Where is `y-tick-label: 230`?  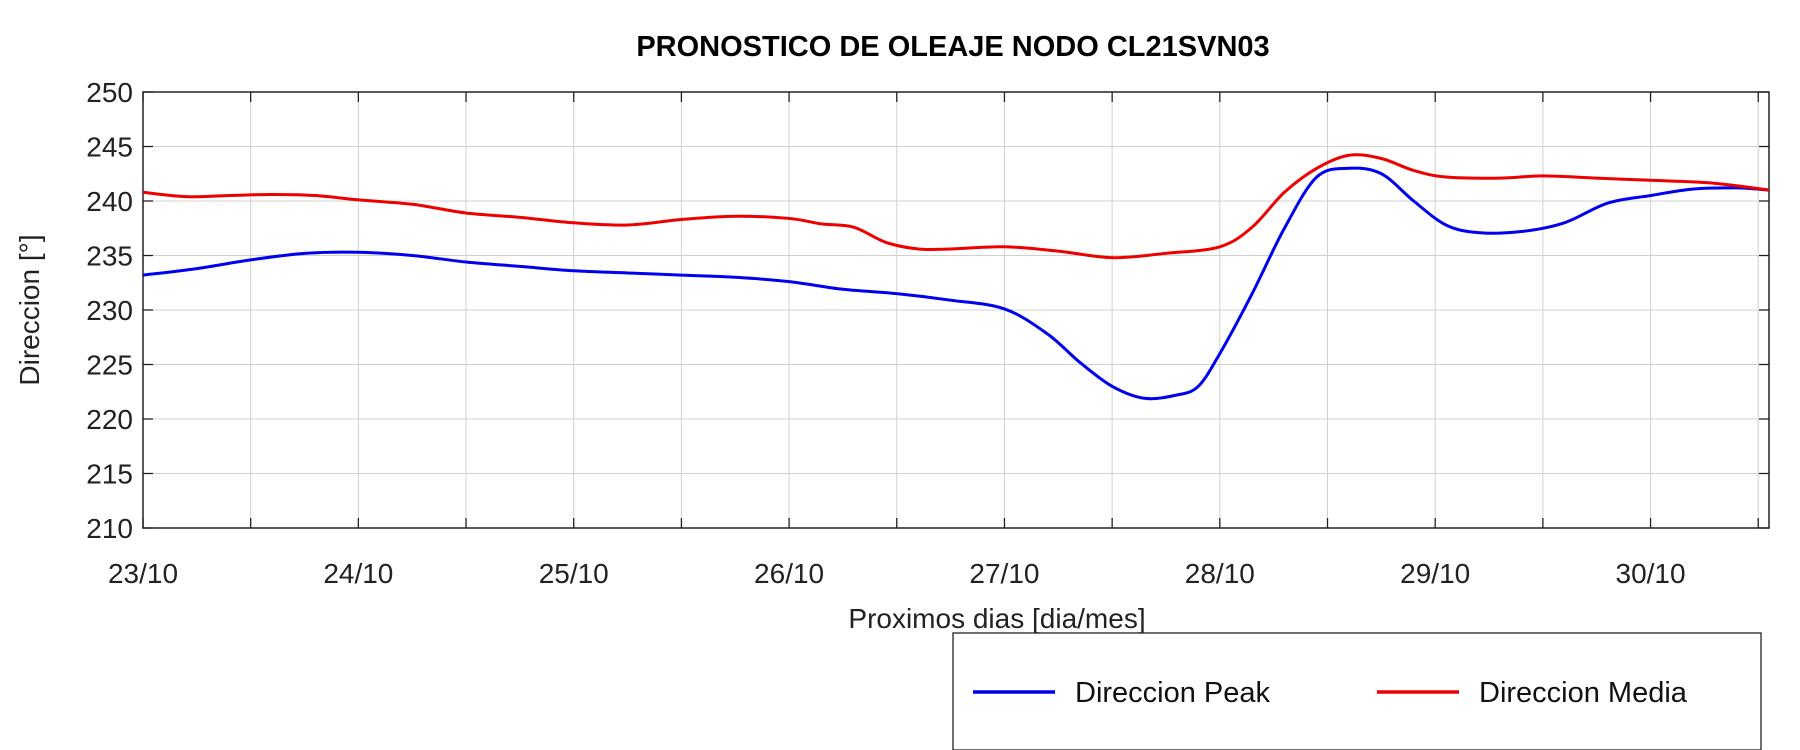
y-tick-label: 230 is located at coordinates (109, 310).